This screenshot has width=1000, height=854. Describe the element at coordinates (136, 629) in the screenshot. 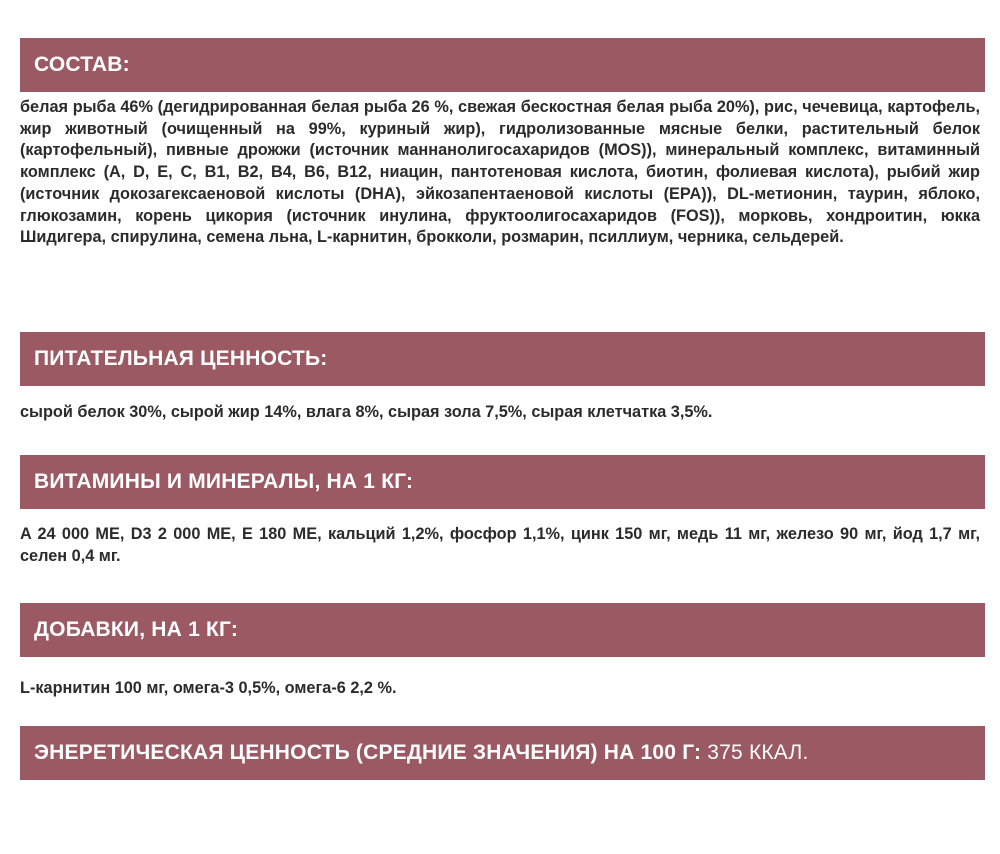

I see `additives-title: ДОБАВКИ, НА 1 КГ:` at that location.